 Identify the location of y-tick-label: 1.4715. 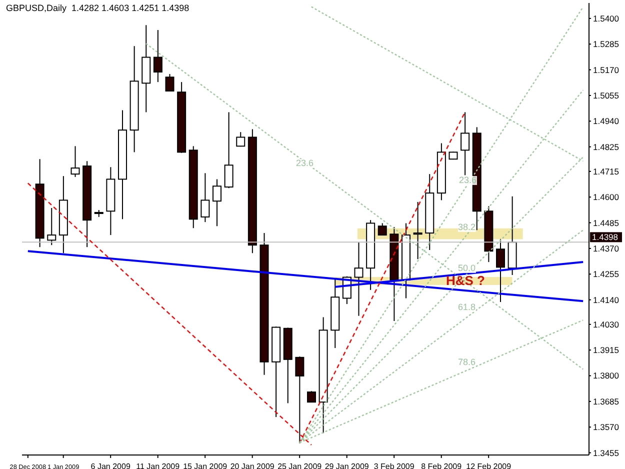
(606, 171).